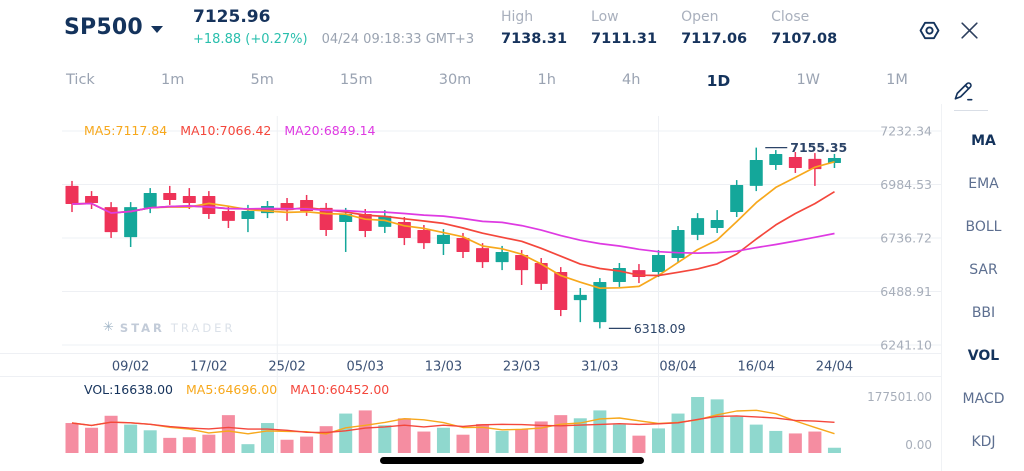  I want to click on tab-5m: 5m, so click(262, 80).